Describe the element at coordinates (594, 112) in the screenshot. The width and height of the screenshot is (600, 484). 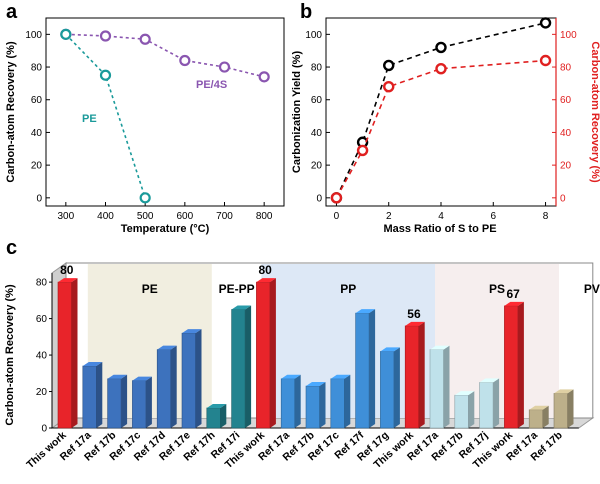
I see `panel-b-y2label: Carbon-atom Recovery (%)` at that location.